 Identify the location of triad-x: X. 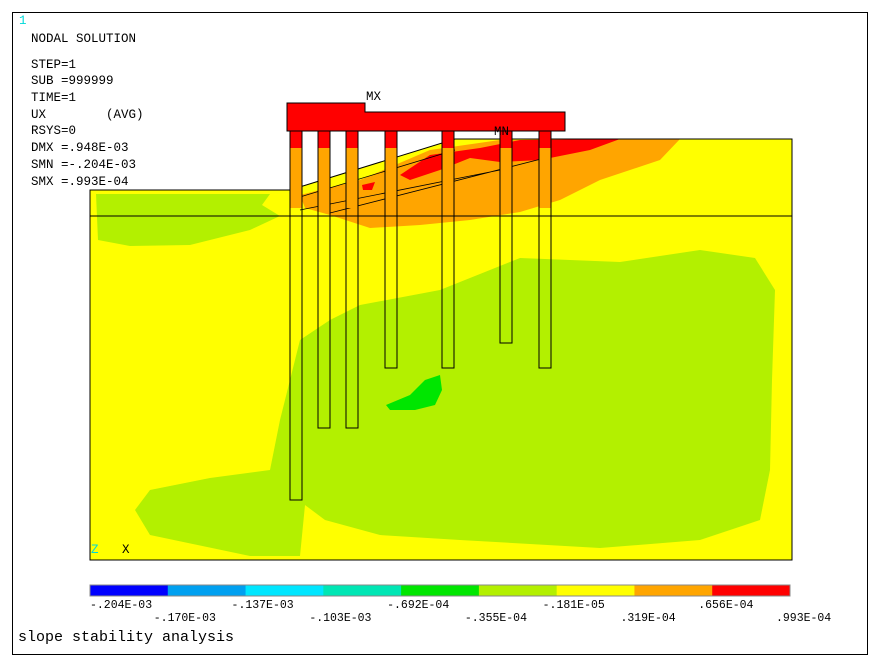
(126, 550).